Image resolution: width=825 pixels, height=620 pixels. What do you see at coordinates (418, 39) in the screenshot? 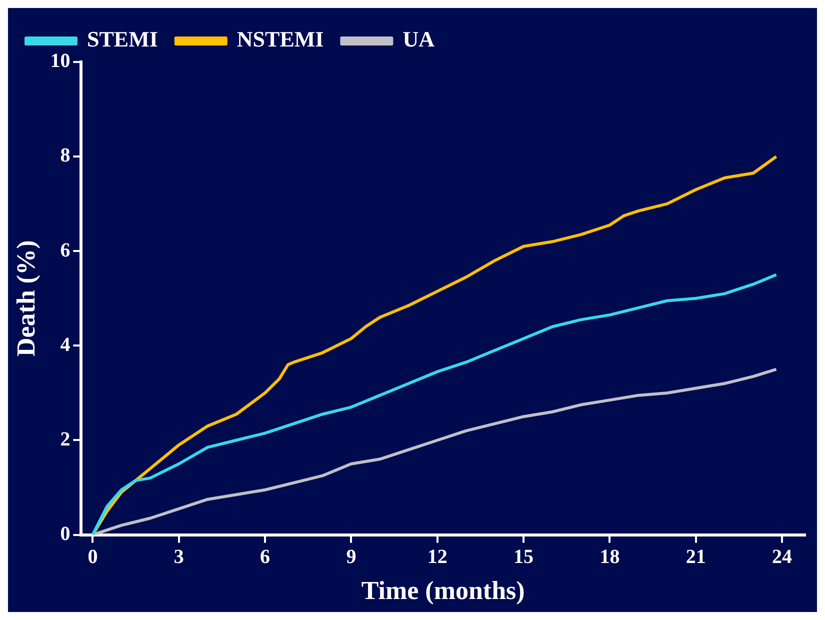
I see `legend-label: UA` at bounding box center [418, 39].